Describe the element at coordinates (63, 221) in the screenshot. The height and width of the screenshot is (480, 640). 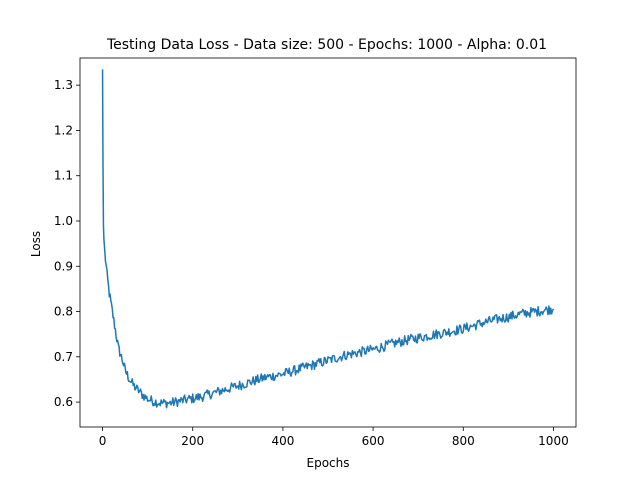
I see `y-tick-label: 1.0` at that location.